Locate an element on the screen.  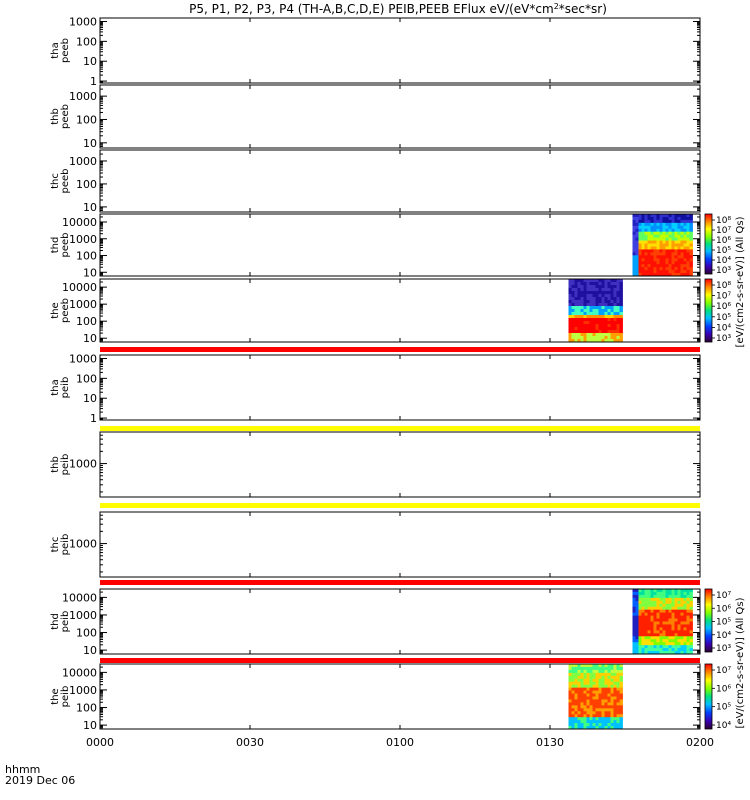
x-axis-label-hhmm: hhmm is located at coordinates (22, 769).